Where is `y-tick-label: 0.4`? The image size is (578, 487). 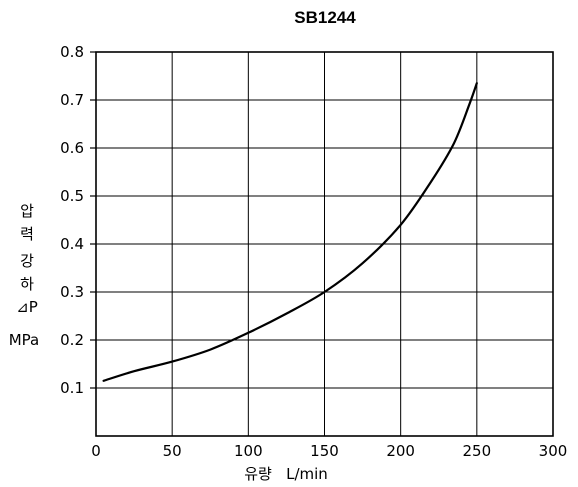
y-tick-label: 0.4 is located at coordinates (72, 244).